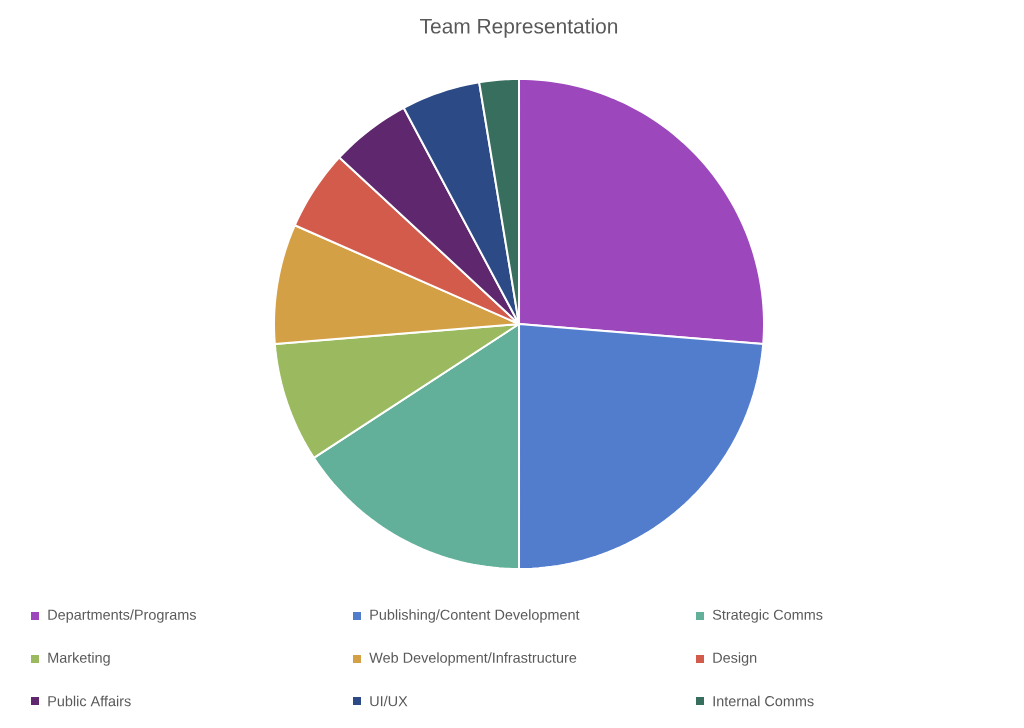  Describe the element at coordinates (475, 616) in the screenshot. I see `legend-label: Publishing/Content Development` at that location.